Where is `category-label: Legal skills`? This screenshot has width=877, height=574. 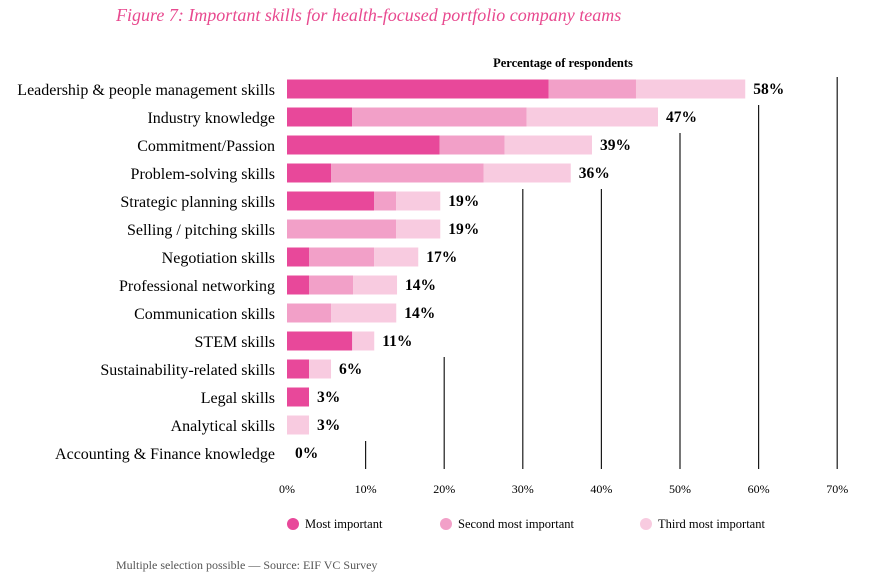 category-label: Legal skills is located at coordinates (238, 398).